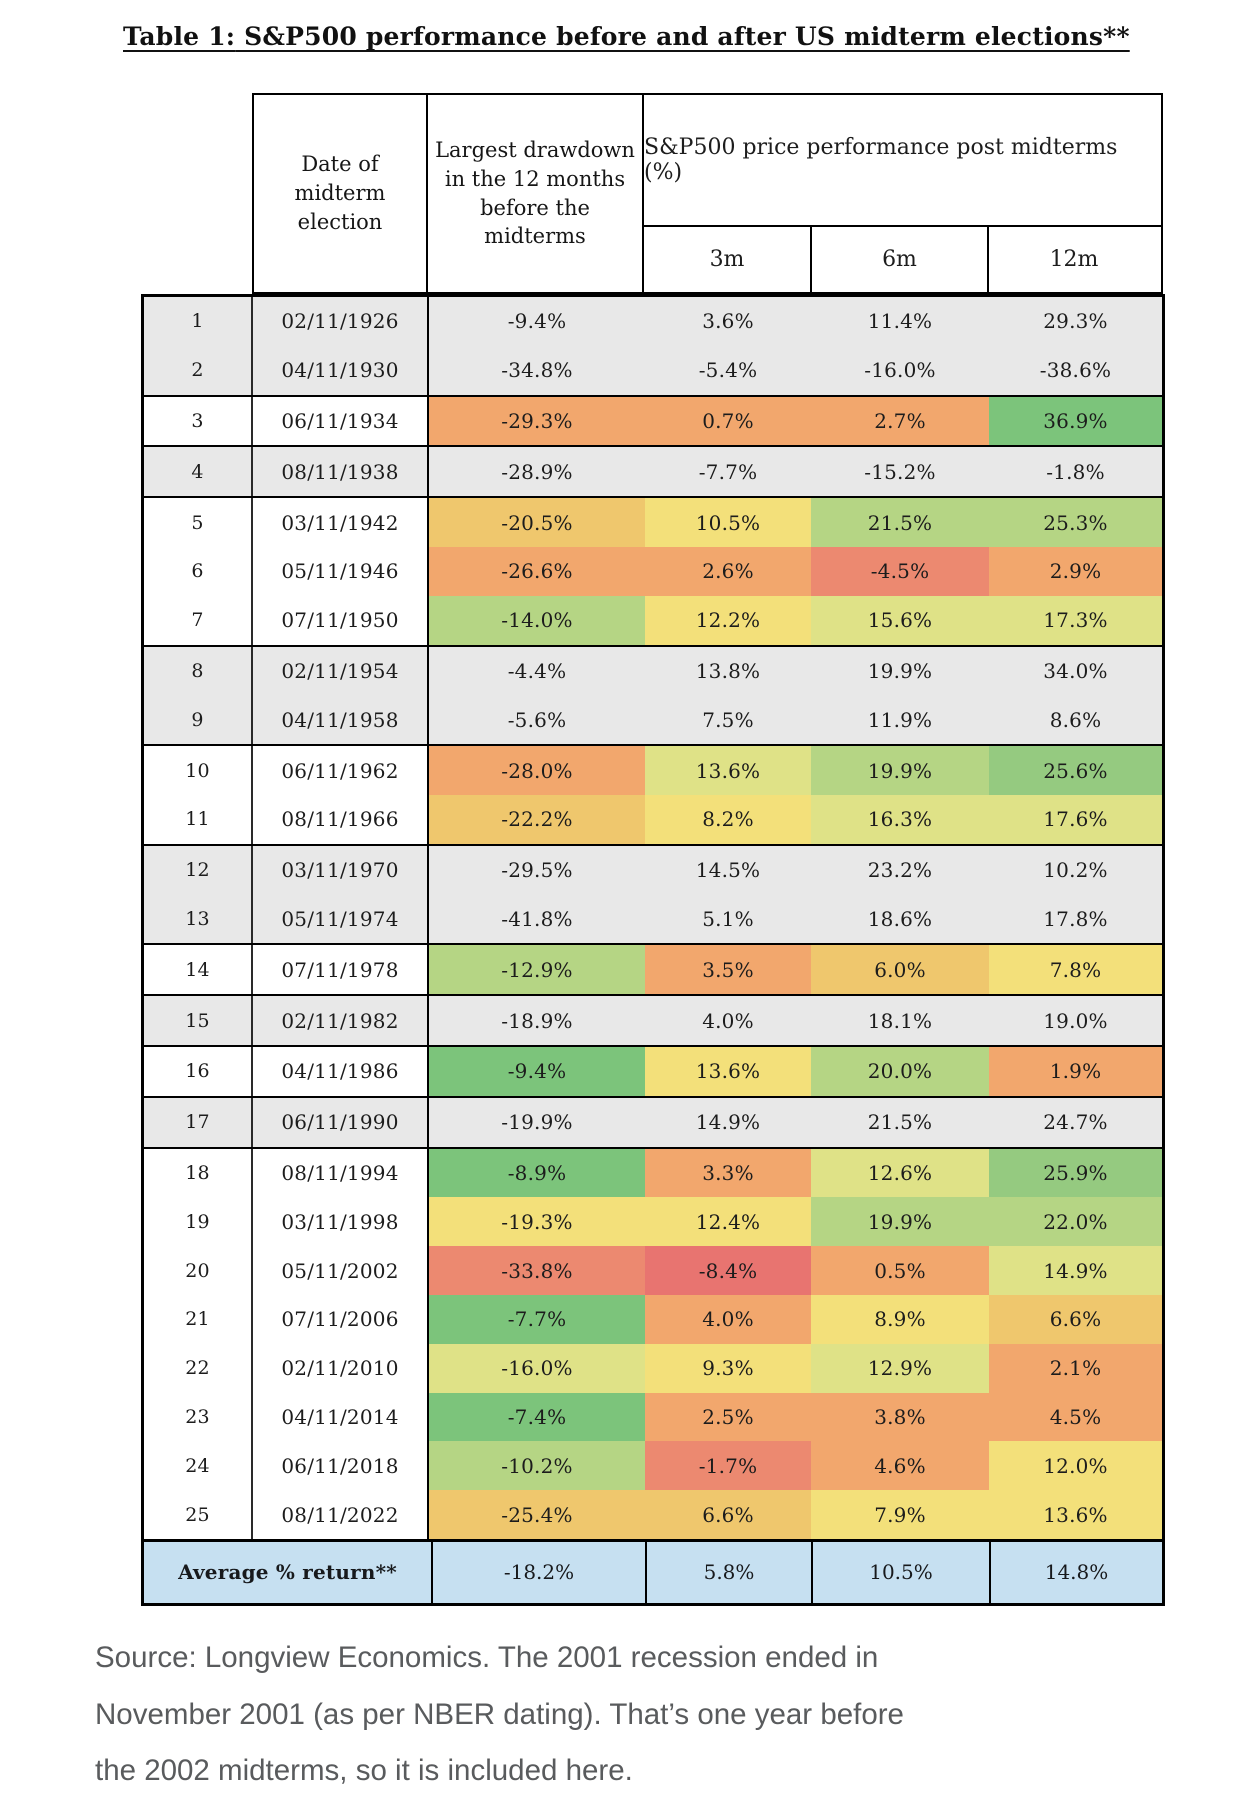 The height and width of the screenshot is (1808, 1256). What do you see at coordinates (728, 819) in the screenshot?
I see `perf-3m-cell: 8.2%` at bounding box center [728, 819].